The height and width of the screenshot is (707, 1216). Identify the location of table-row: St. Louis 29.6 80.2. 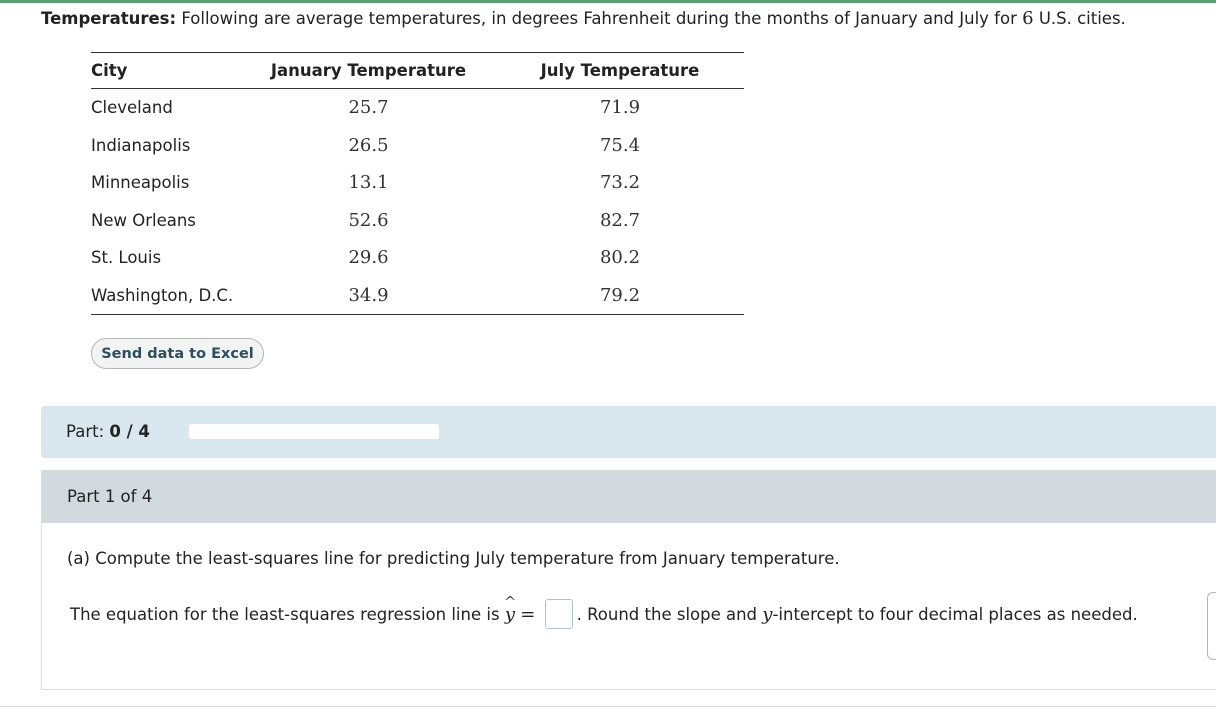
(417, 258).